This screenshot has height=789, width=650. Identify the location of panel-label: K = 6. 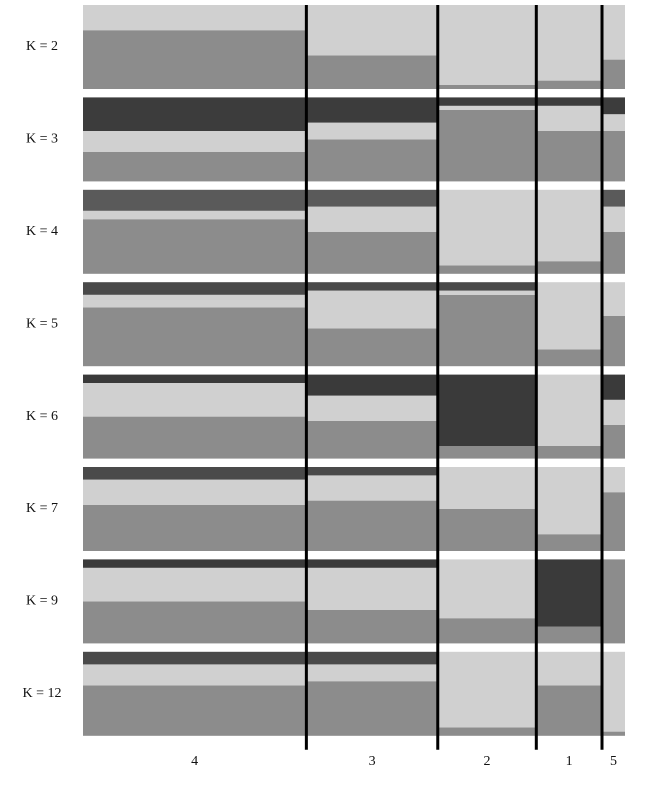
(42, 416).